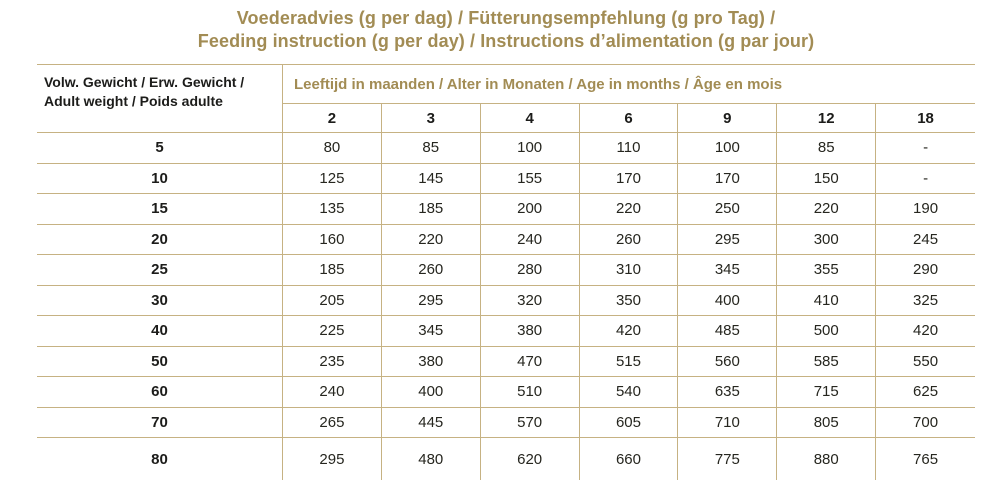  What do you see at coordinates (728, 331) in the screenshot?
I see `feeding-value-cell: 485` at bounding box center [728, 331].